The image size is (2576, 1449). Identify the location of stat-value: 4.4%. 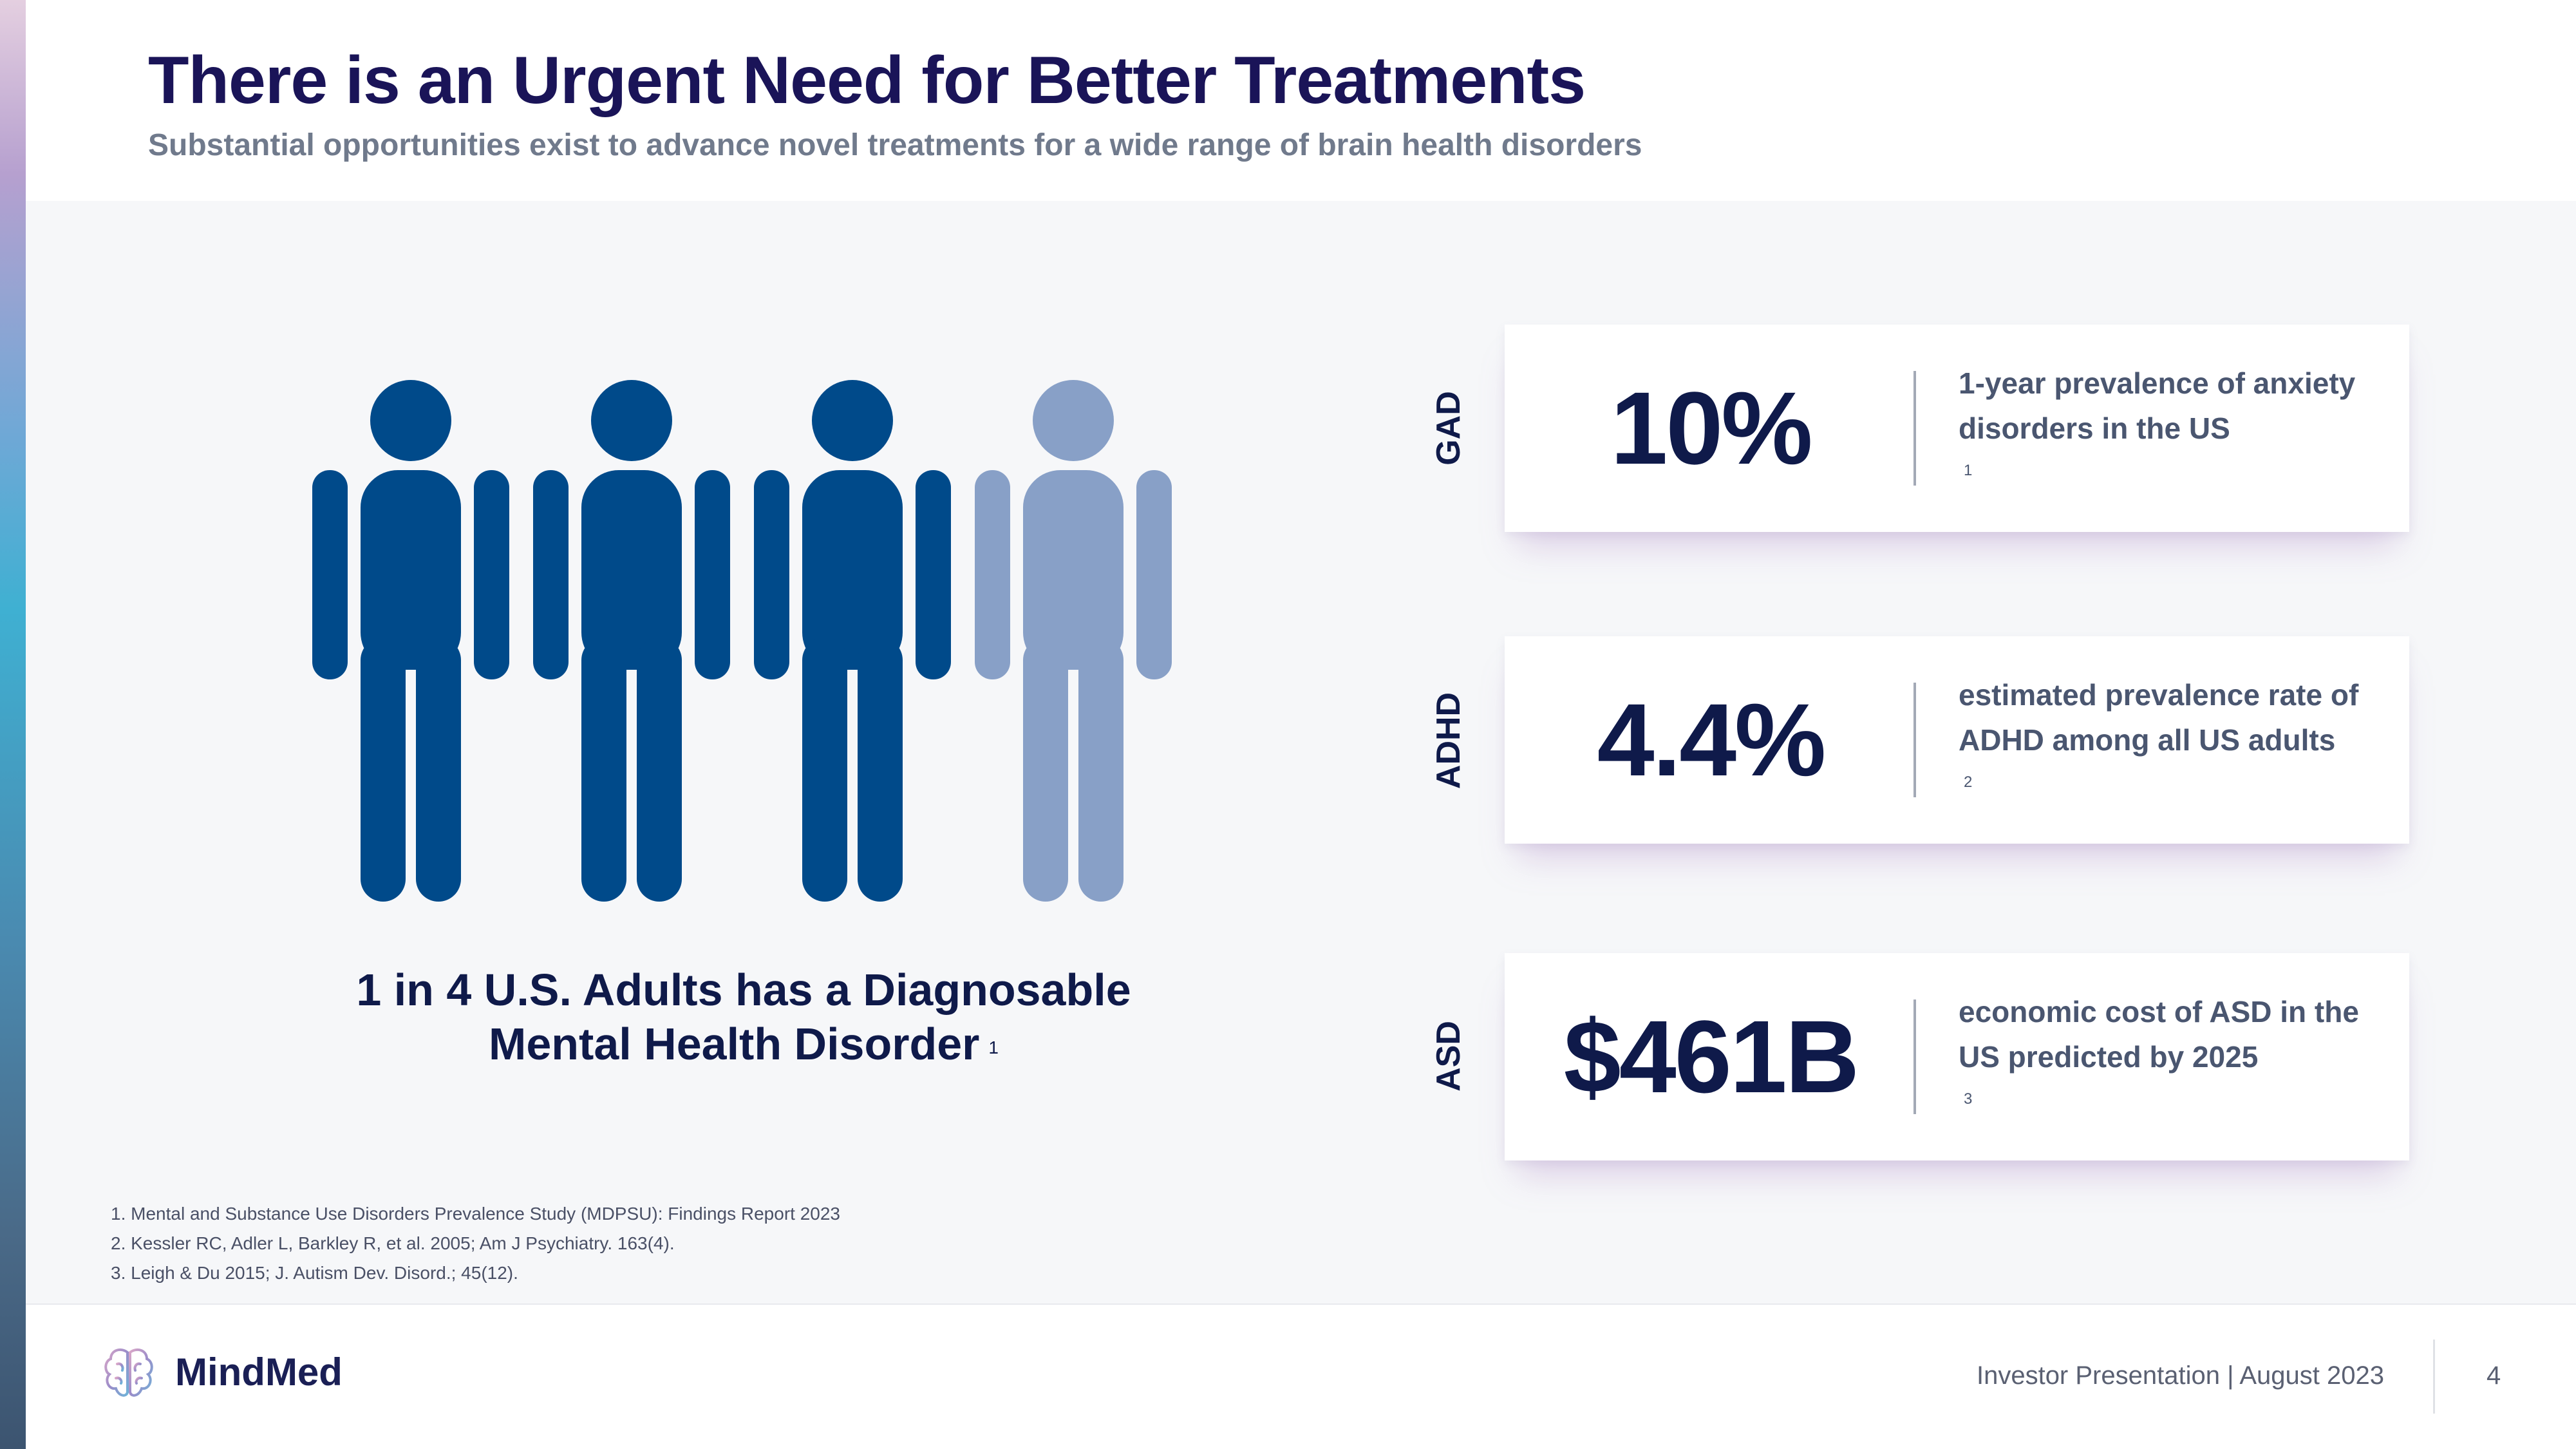
(1712, 740).